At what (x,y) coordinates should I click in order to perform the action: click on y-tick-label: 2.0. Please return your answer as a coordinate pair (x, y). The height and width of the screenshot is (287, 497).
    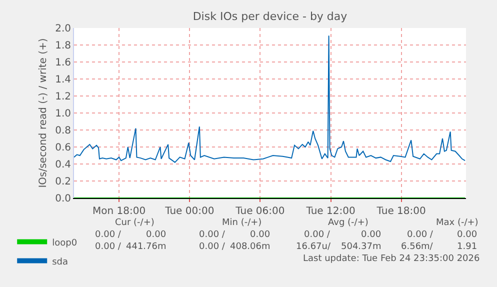
    Looking at the image, I should click on (63, 29).